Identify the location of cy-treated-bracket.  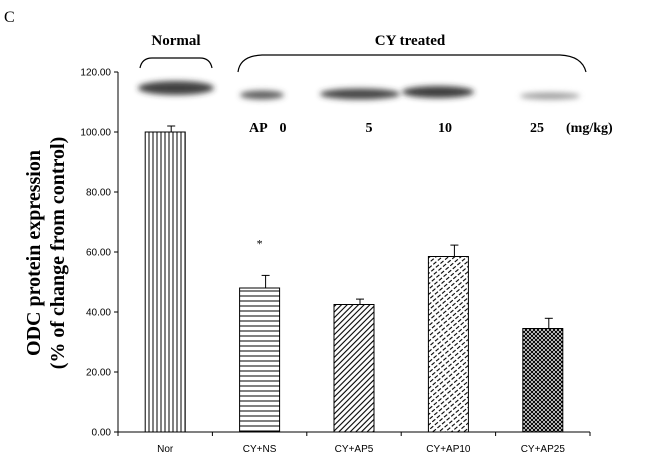
(412, 63).